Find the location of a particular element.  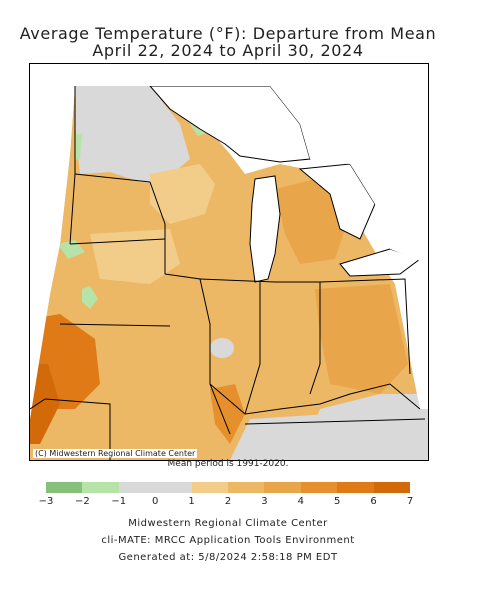

region-gray-south is located at coordinates (290, 437).